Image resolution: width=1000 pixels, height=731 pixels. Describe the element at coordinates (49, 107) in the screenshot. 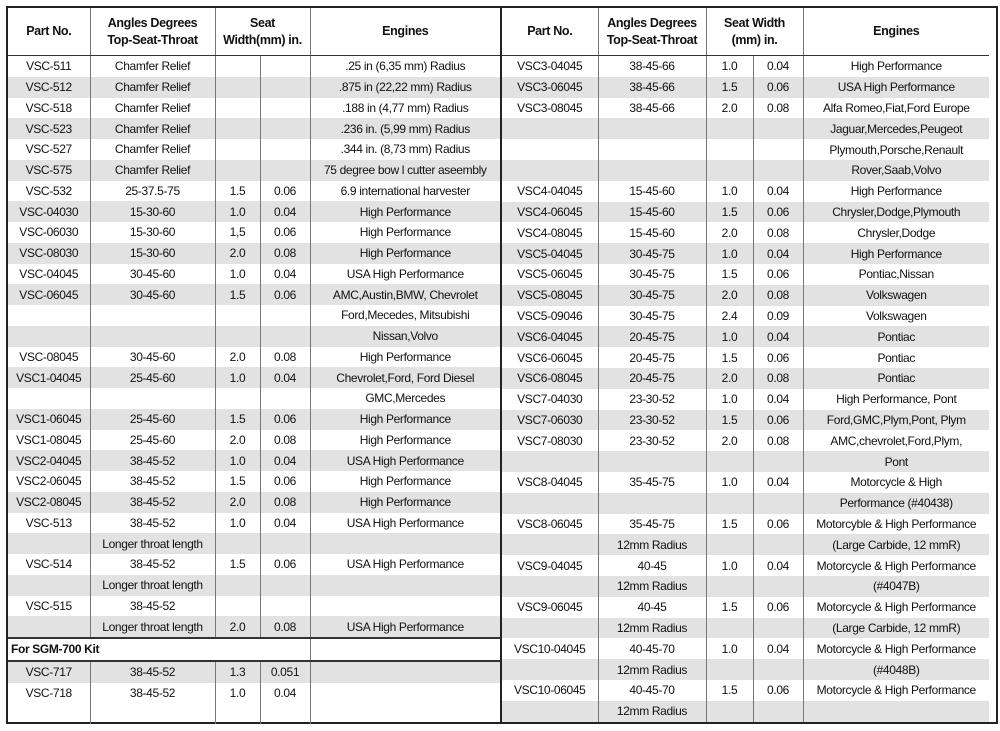

I see `part-no: VSC-518` at that location.